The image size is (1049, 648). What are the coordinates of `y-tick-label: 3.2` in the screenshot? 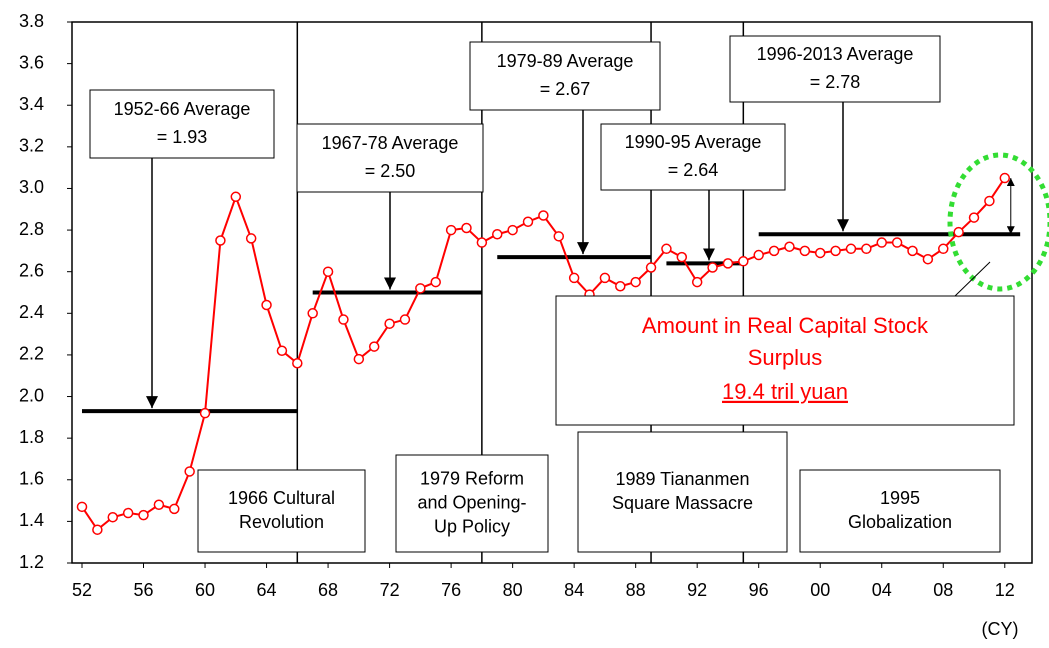 It's located at (31, 146).